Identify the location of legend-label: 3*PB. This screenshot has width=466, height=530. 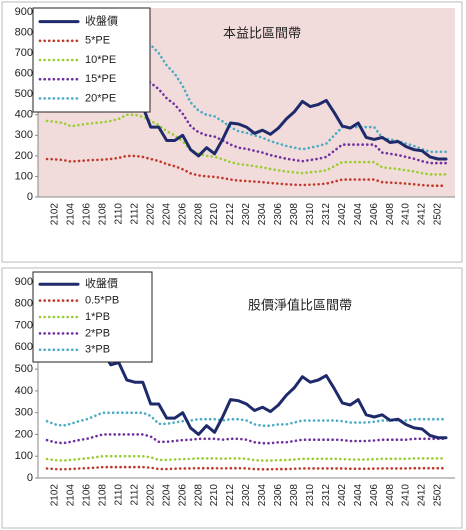
(97, 350).